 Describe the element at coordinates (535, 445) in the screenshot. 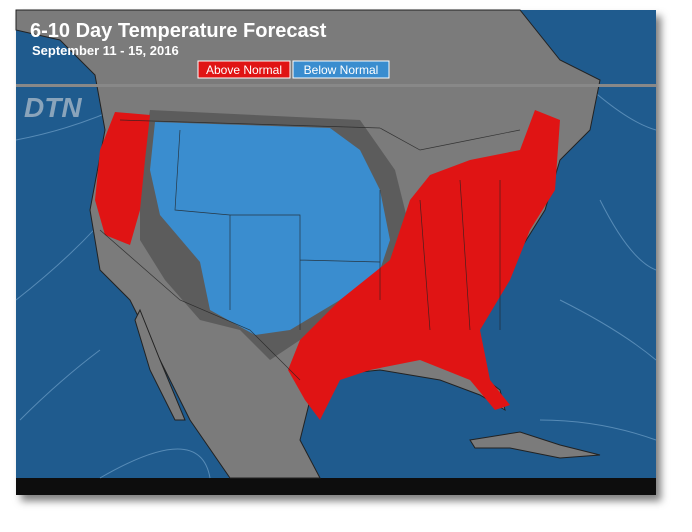

I see `cuba` at that location.